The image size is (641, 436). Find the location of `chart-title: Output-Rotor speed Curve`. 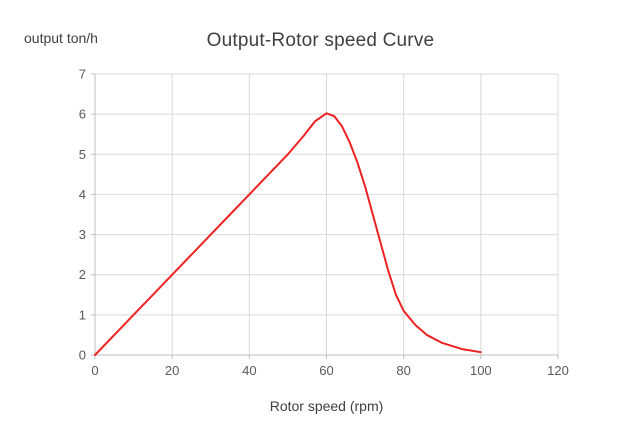

chart-title: Output-Rotor speed Curve is located at coordinates (320, 40).